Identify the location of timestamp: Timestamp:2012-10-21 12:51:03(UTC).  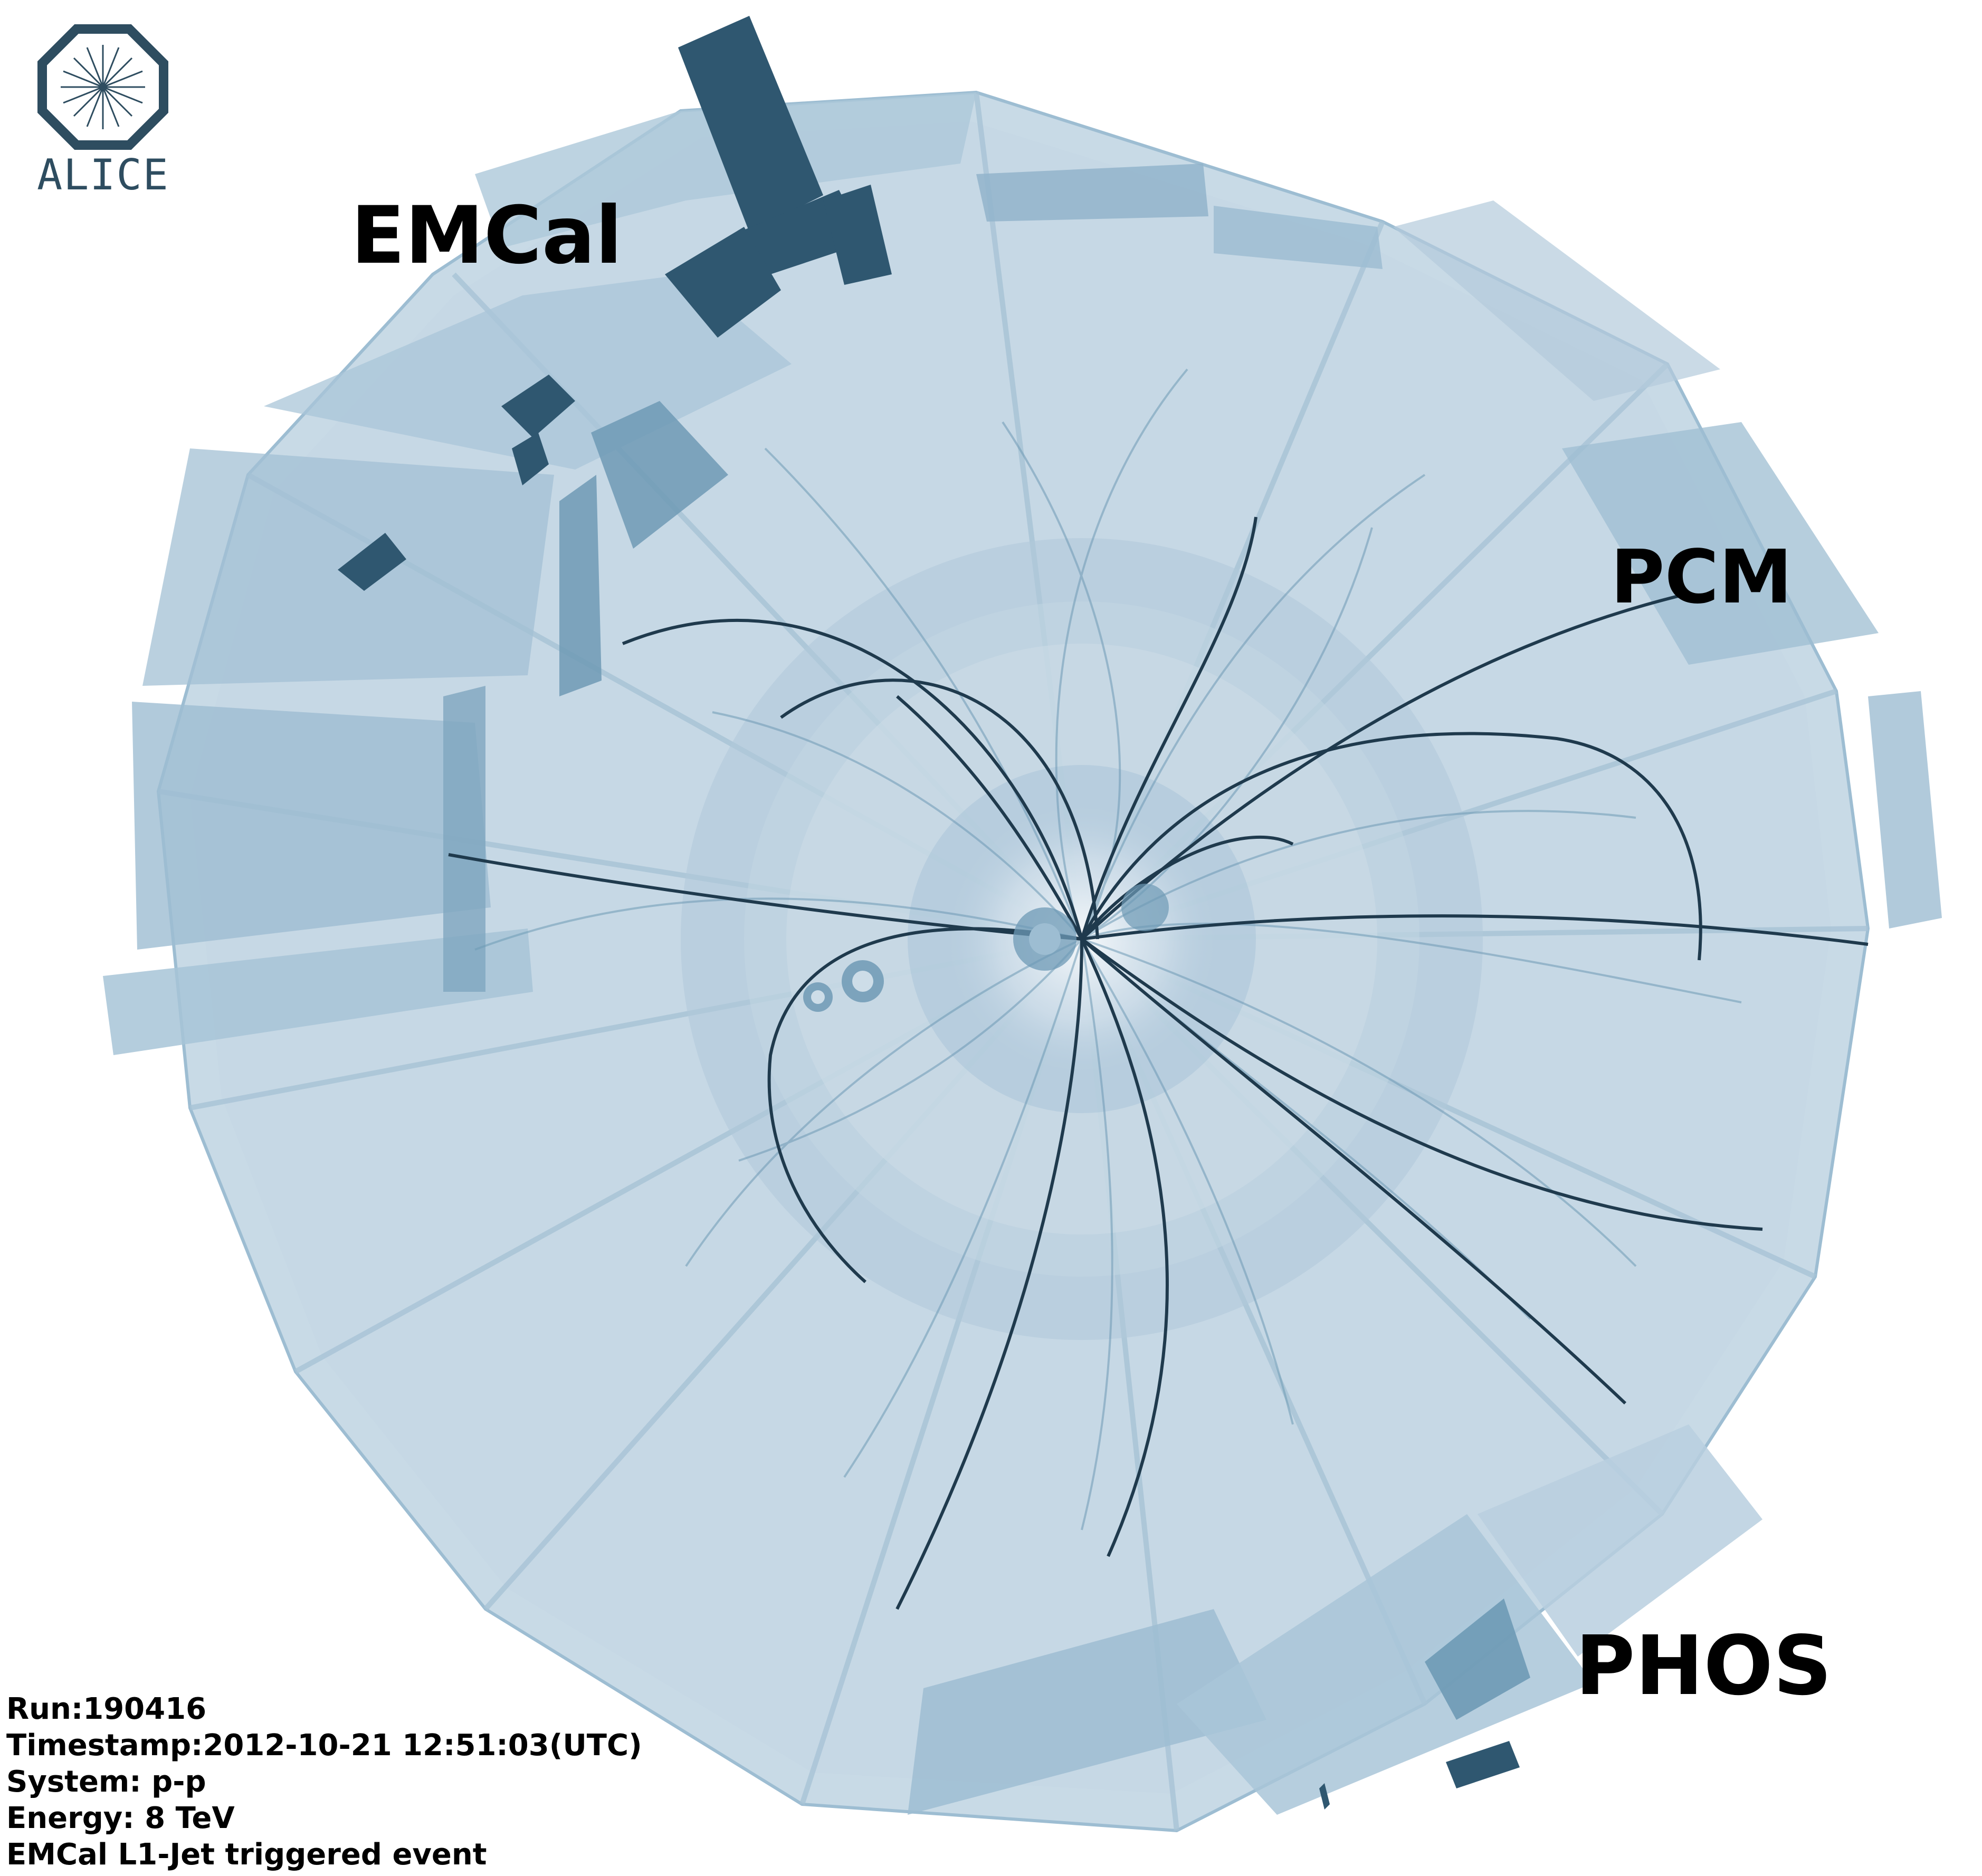
(324, 1745).